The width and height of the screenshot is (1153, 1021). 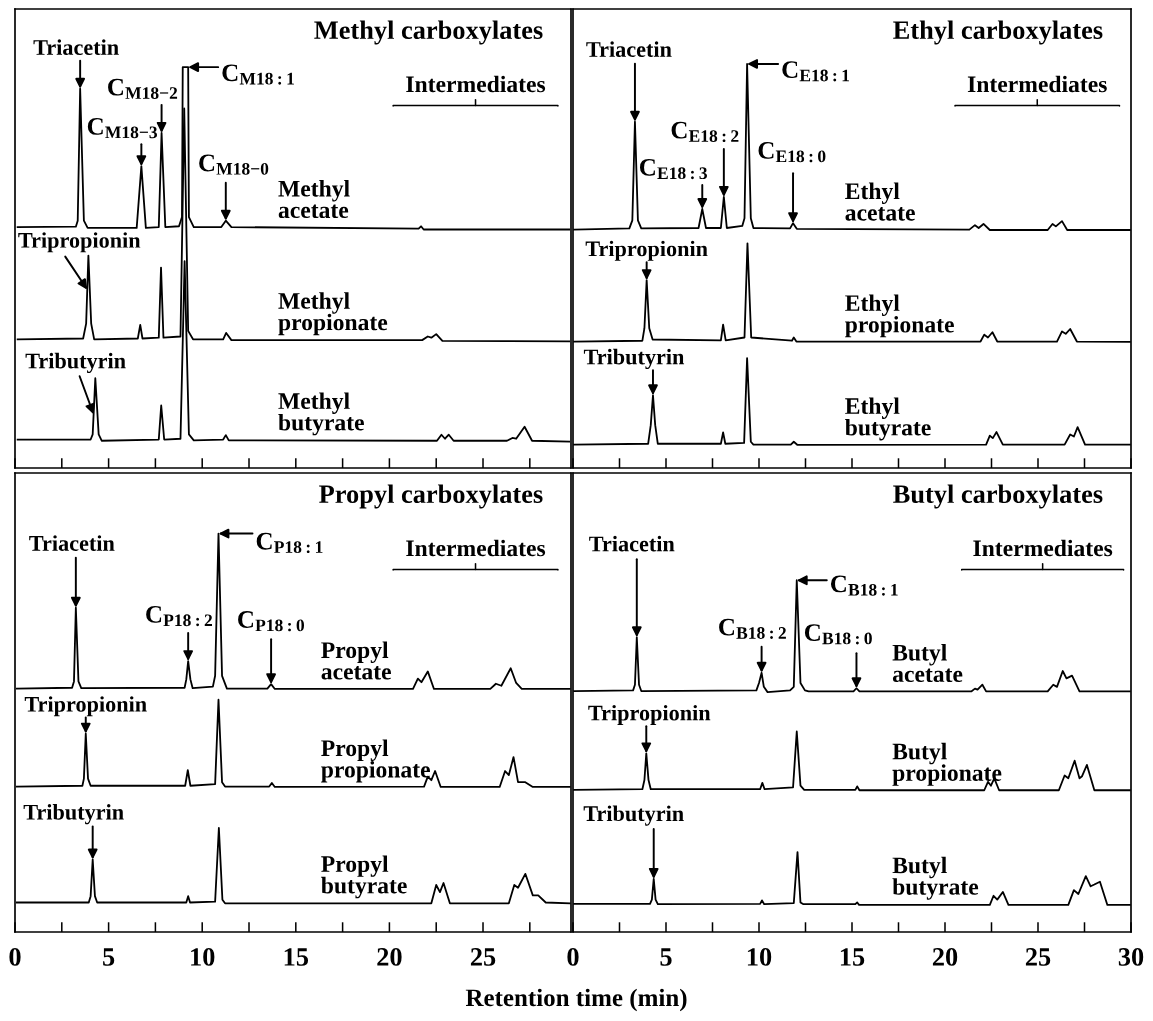 What do you see at coordinates (356, 660) in the screenshot?
I see `legend-label: Propyl acetate` at bounding box center [356, 660].